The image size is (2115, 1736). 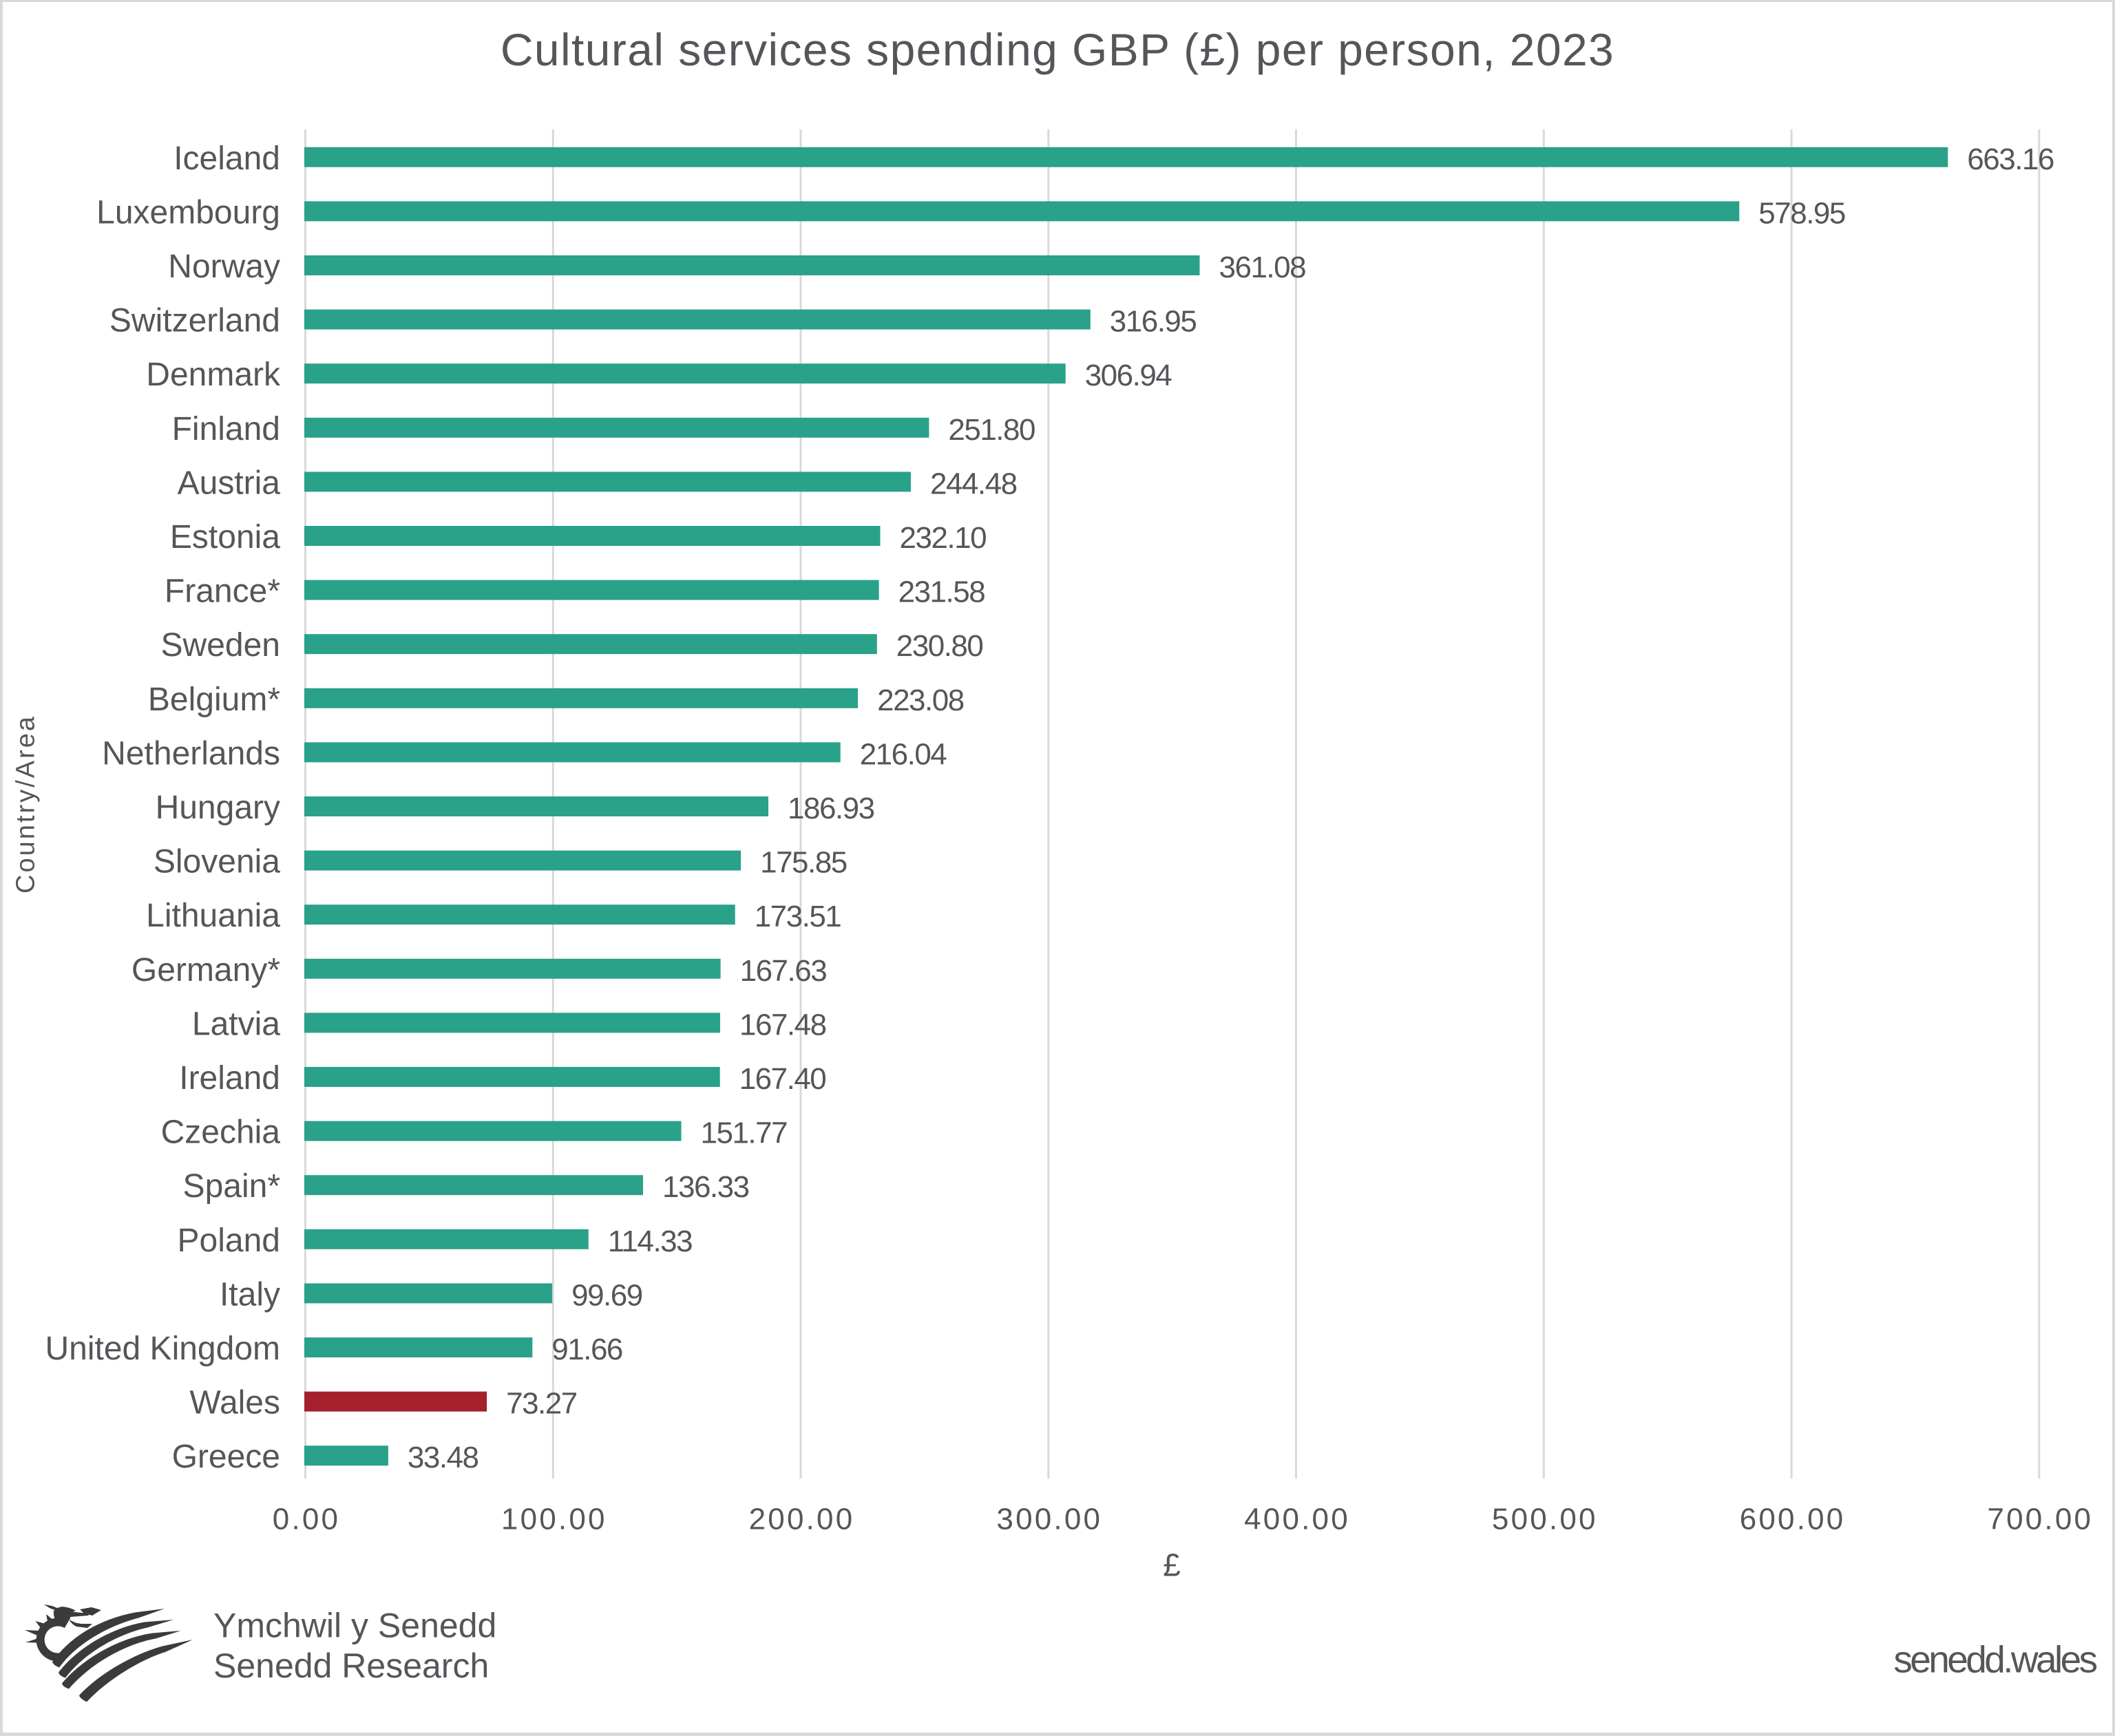 I want to click on svg-text: Senedd Research, so click(x=351, y=1666).